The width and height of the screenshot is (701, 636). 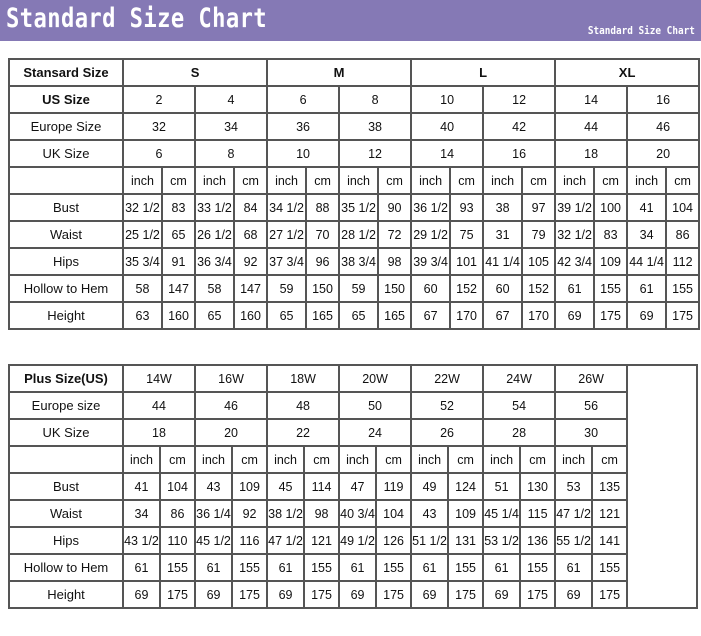 I want to click on measurement-value: 160, so click(x=178, y=315).